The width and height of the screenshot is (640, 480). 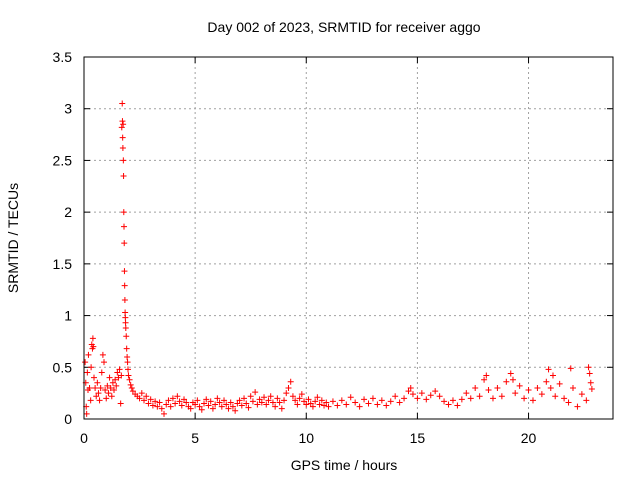 What do you see at coordinates (13, 238) in the screenshot?
I see `y-axis-label: SRMTID / TECUs` at bounding box center [13, 238].